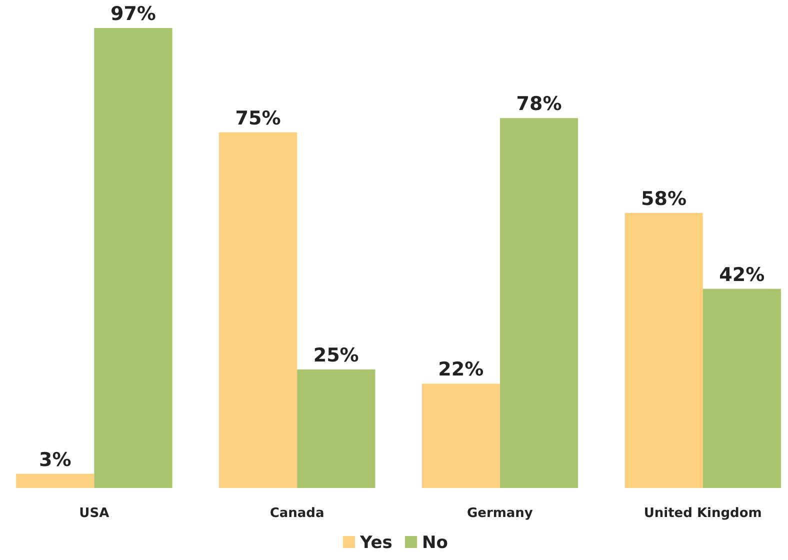  I want to click on data-label: 58%, so click(664, 199).